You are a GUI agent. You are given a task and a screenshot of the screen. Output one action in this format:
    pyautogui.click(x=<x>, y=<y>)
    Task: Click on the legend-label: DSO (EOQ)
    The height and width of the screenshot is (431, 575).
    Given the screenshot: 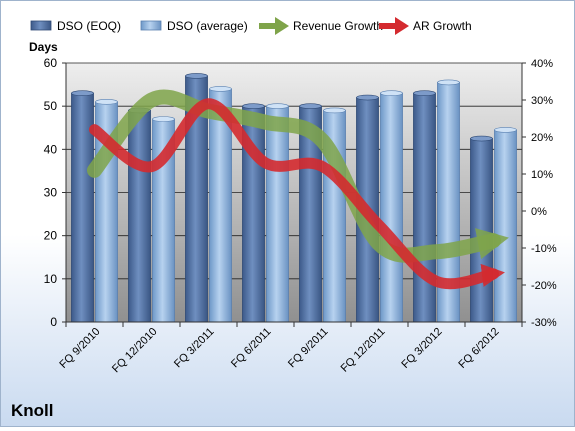 What is the action you would take?
    pyautogui.click(x=89, y=26)
    